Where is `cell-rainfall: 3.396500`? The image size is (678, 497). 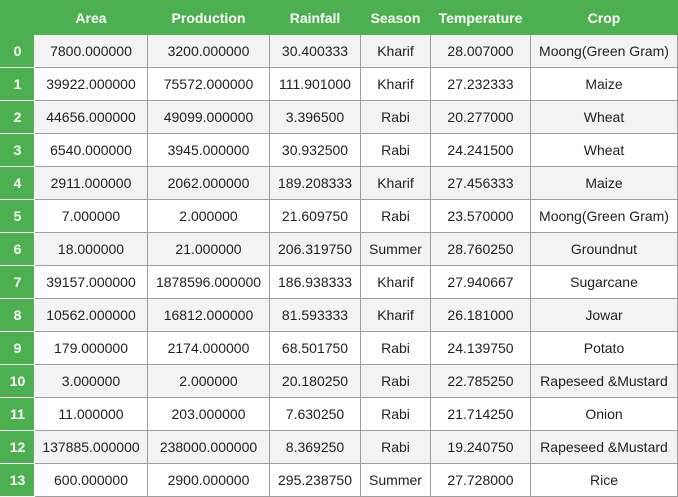 cell-rainfall: 3.396500 is located at coordinates (315, 117).